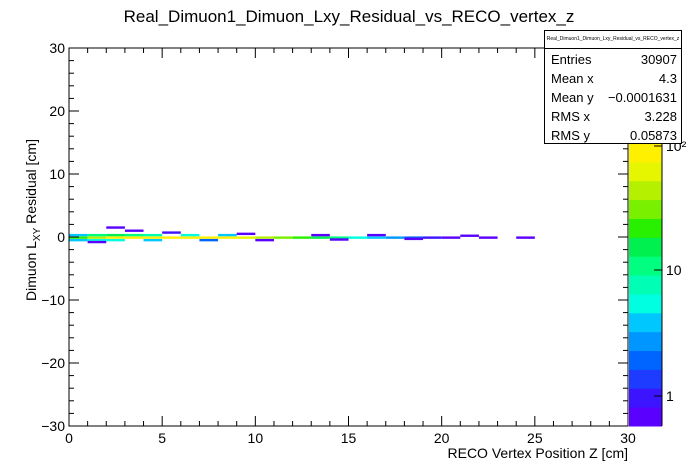  Describe the element at coordinates (653, 135) in the screenshot. I see `stats-value: 0.05873` at that location.